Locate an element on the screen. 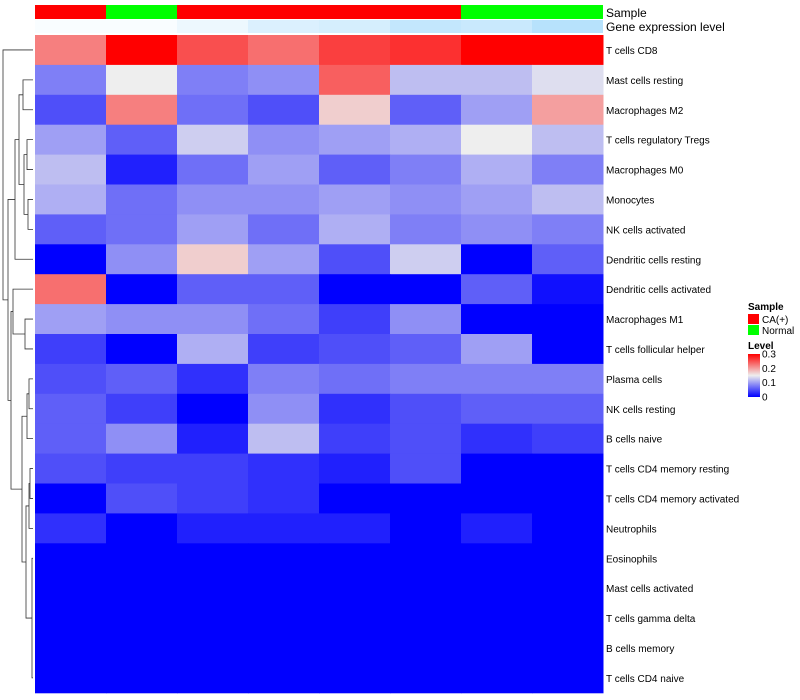  row-label: Macrophages M0 is located at coordinates (645, 171).